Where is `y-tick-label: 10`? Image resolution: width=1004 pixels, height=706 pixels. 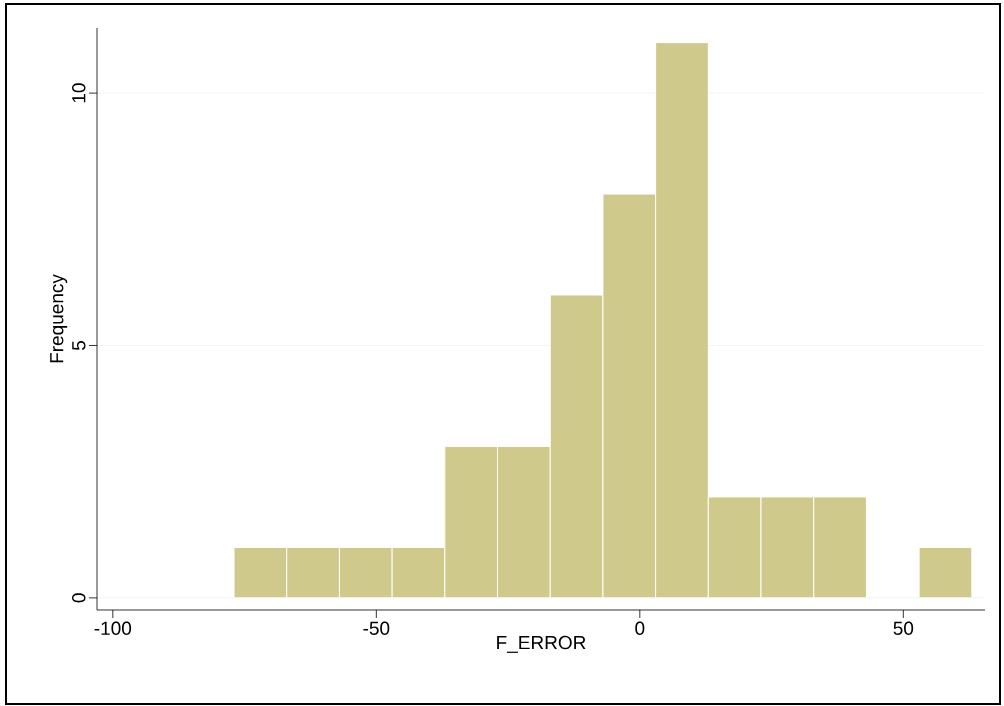 y-tick-label: 10 is located at coordinates (79, 93).